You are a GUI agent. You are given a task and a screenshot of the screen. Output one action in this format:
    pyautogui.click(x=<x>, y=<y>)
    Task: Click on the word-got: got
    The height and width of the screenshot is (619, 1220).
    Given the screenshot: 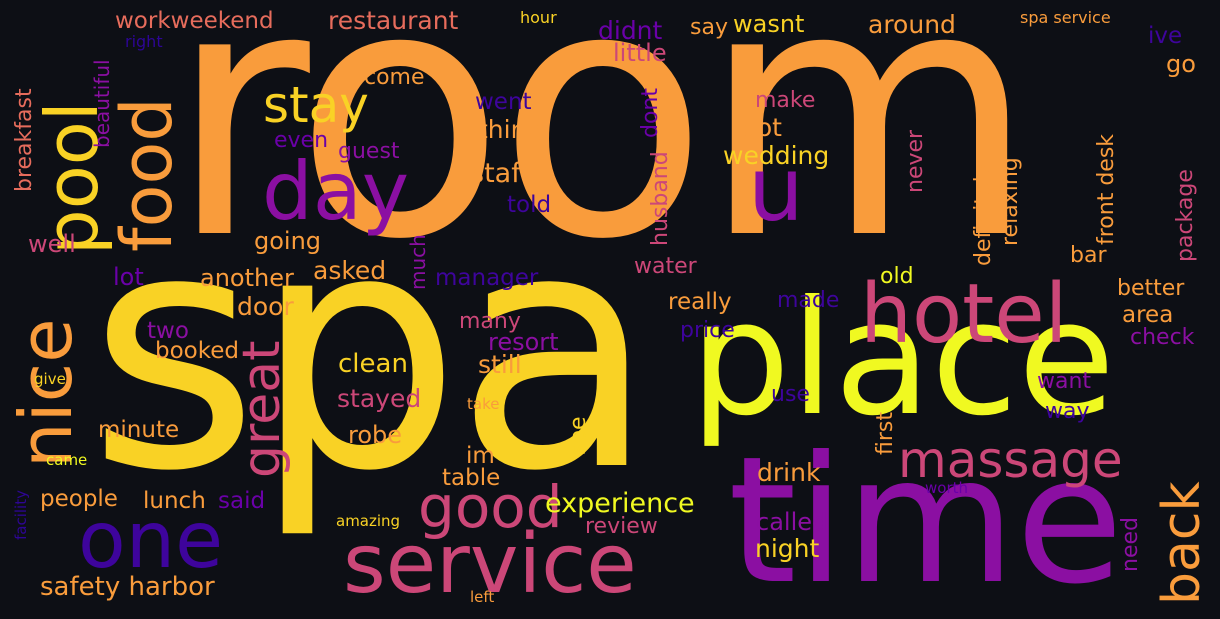 What is the action you would take?
    pyautogui.click(x=761, y=127)
    